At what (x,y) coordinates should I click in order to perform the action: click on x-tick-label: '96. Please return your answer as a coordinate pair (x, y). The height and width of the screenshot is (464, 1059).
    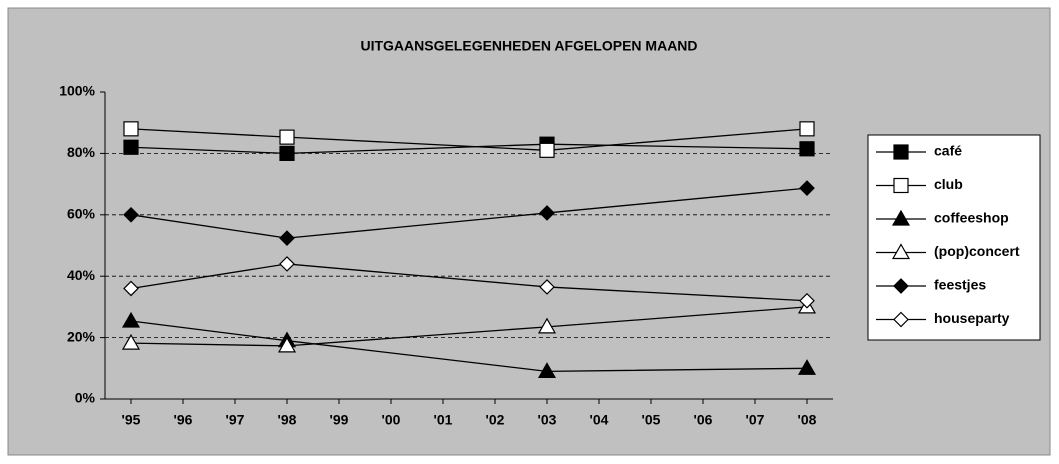
    Looking at the image, I should click on (183, 420).